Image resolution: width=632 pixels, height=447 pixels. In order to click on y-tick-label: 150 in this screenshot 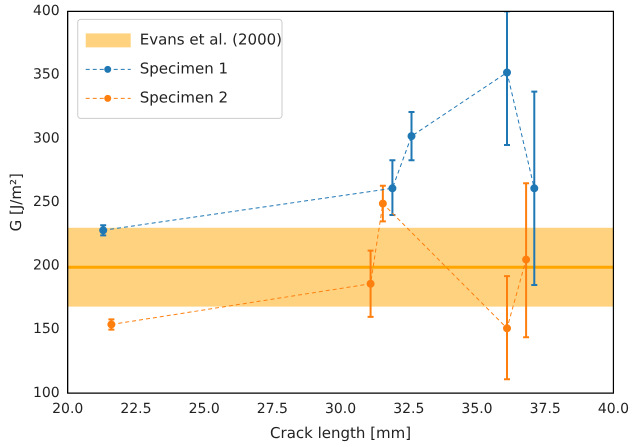, I will do `click(46, 329)`.